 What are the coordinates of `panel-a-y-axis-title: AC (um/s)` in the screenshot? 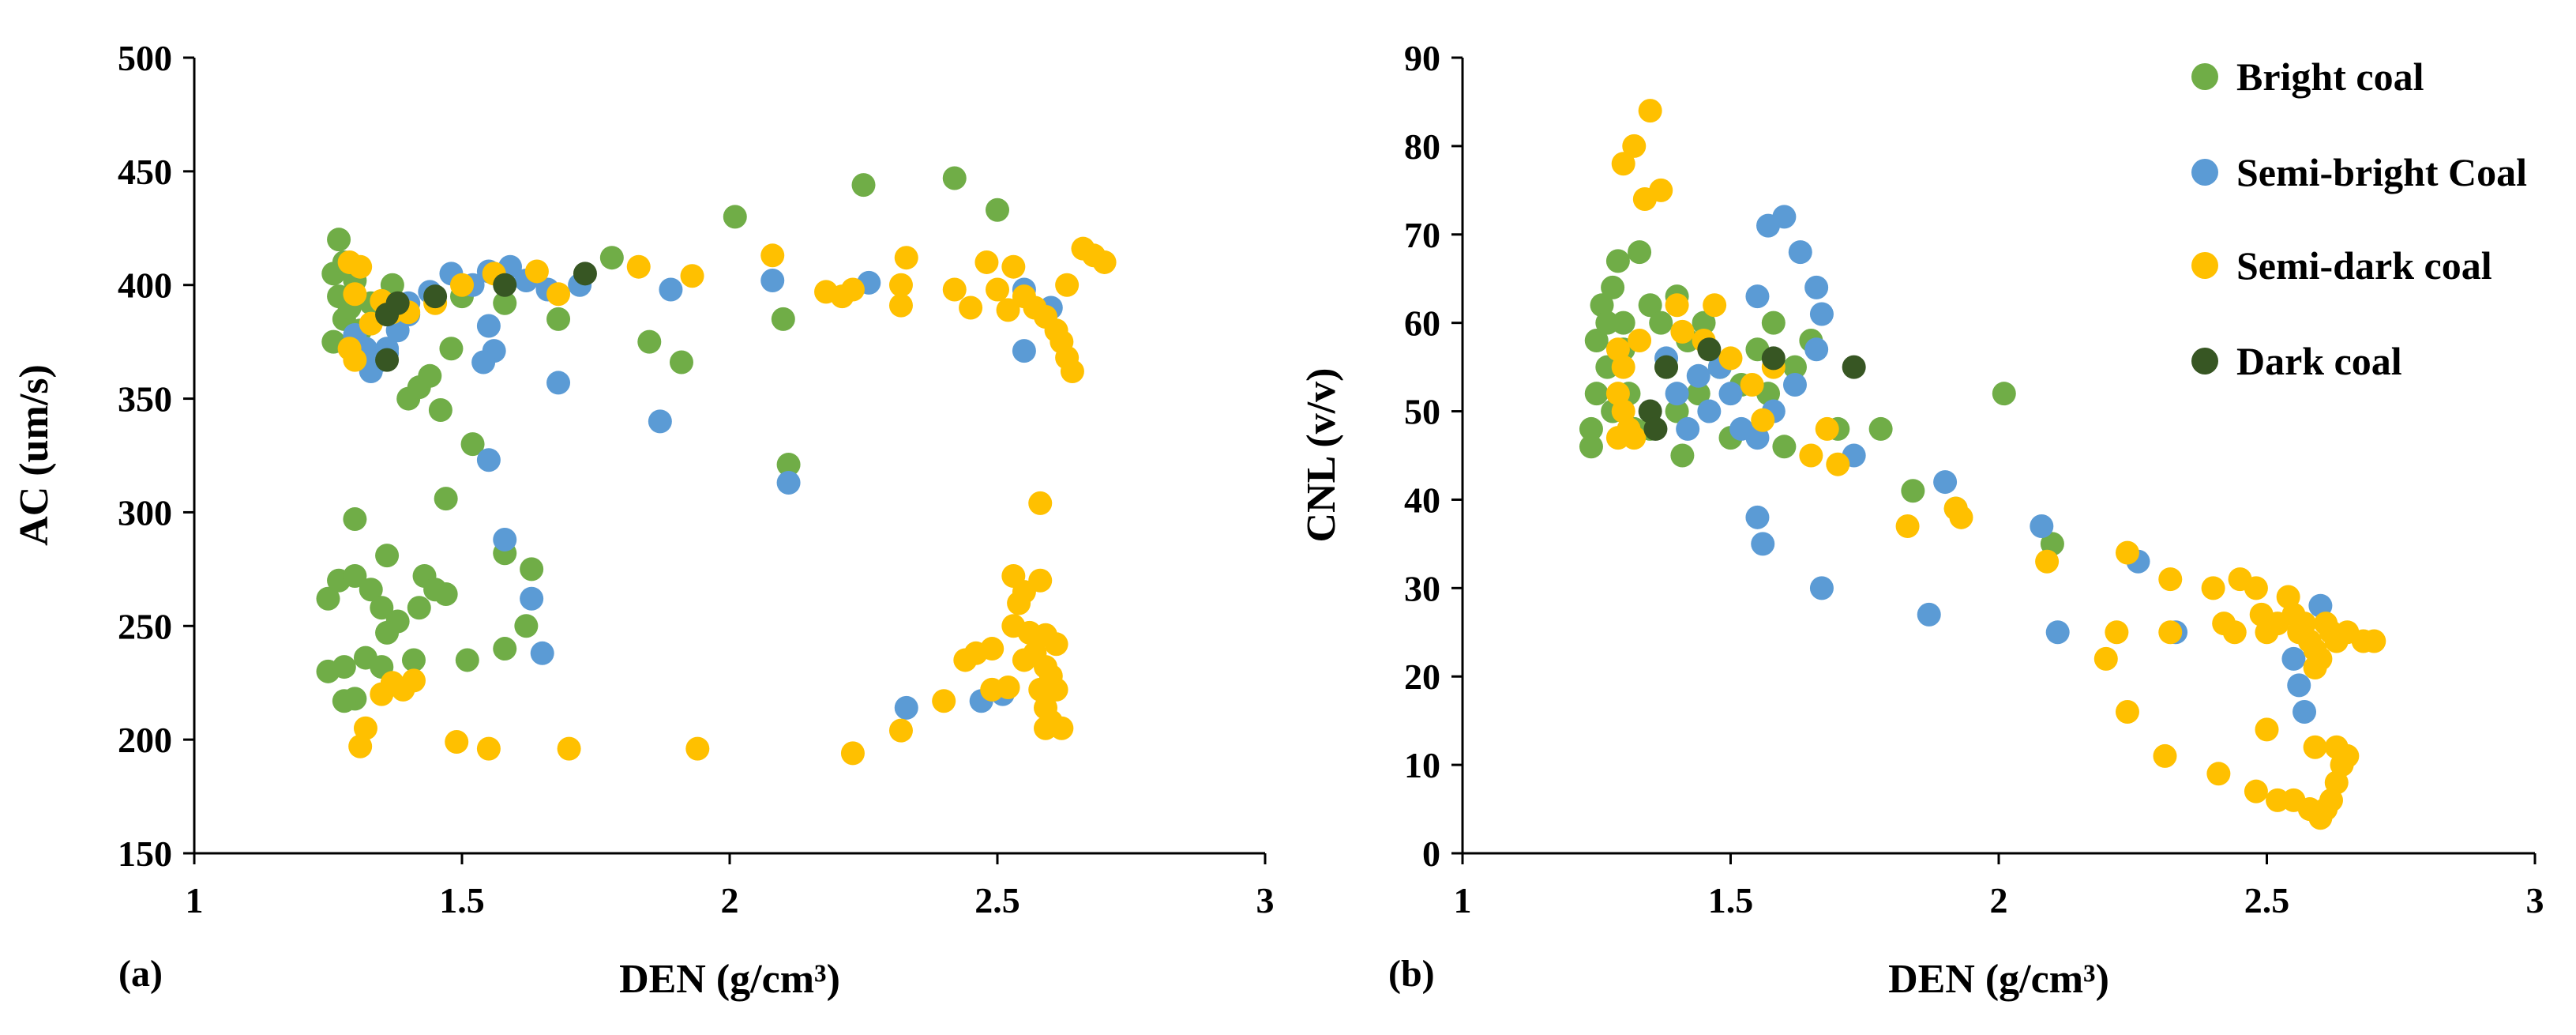 It's located at (34, 455).